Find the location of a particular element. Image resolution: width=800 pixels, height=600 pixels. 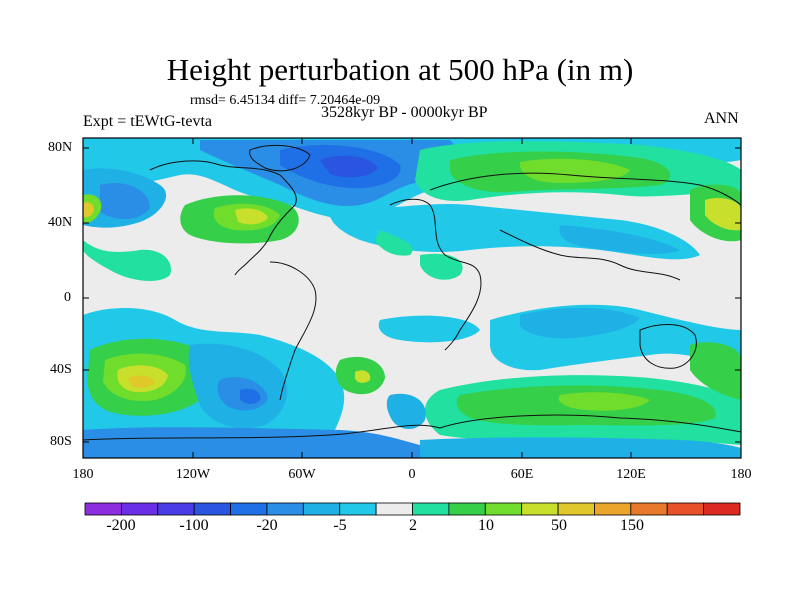

coast-africa-europe is located at coordinates (435, 274).